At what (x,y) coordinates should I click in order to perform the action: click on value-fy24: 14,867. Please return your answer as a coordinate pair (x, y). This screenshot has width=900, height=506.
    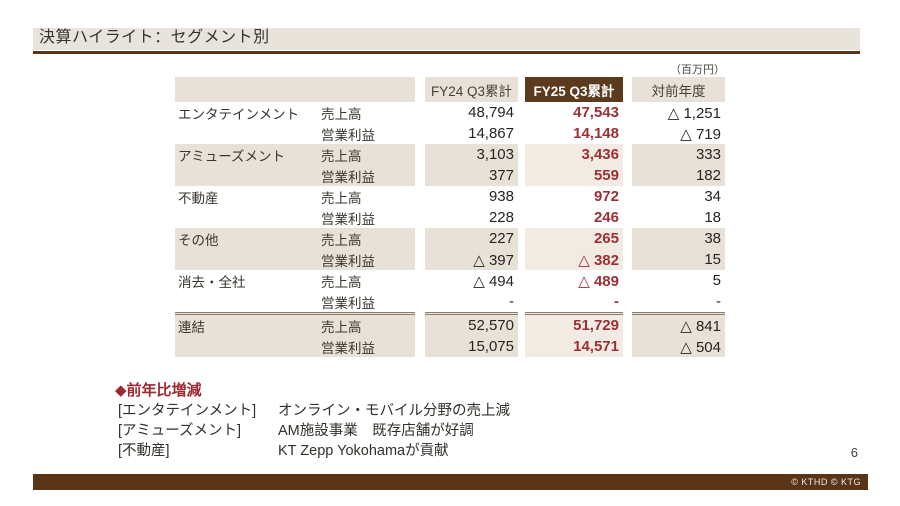
    Looking at the image, I should click on (491, 133).